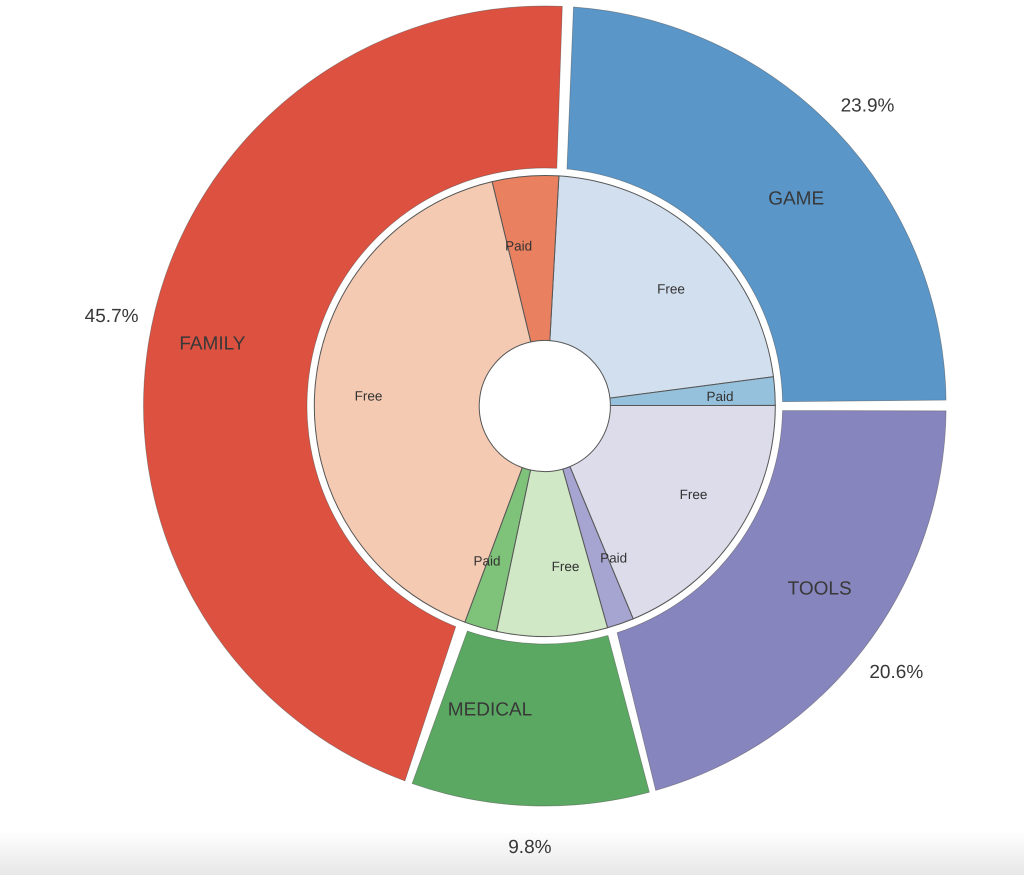 The width and height of the screenshot is (1024, 875). Describe the element at coordinates (112, 316) in the screenshot. I see `svg-text: 45.7%` at that location.